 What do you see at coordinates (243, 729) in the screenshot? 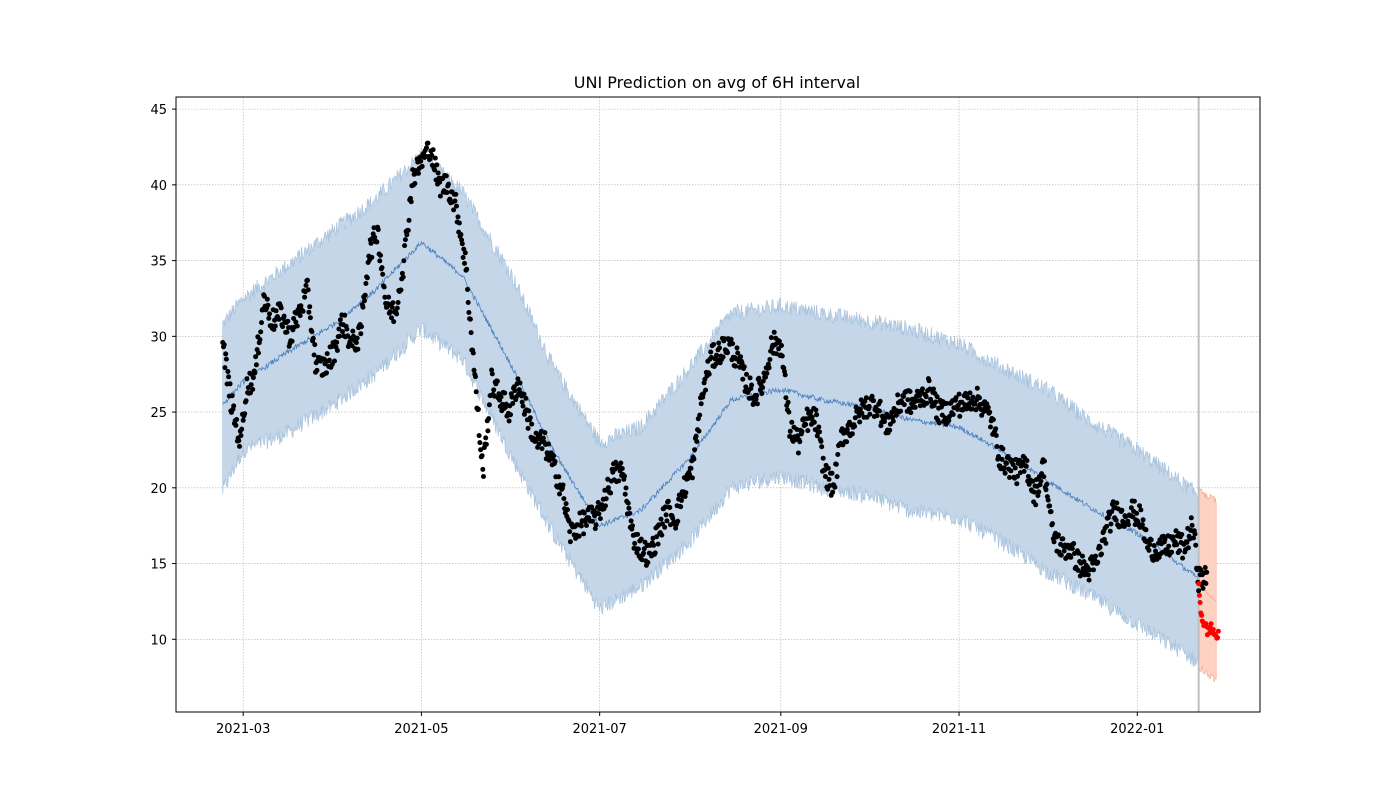
I see `x-tick-label: 2021-03` at bounding box center [243, 729].